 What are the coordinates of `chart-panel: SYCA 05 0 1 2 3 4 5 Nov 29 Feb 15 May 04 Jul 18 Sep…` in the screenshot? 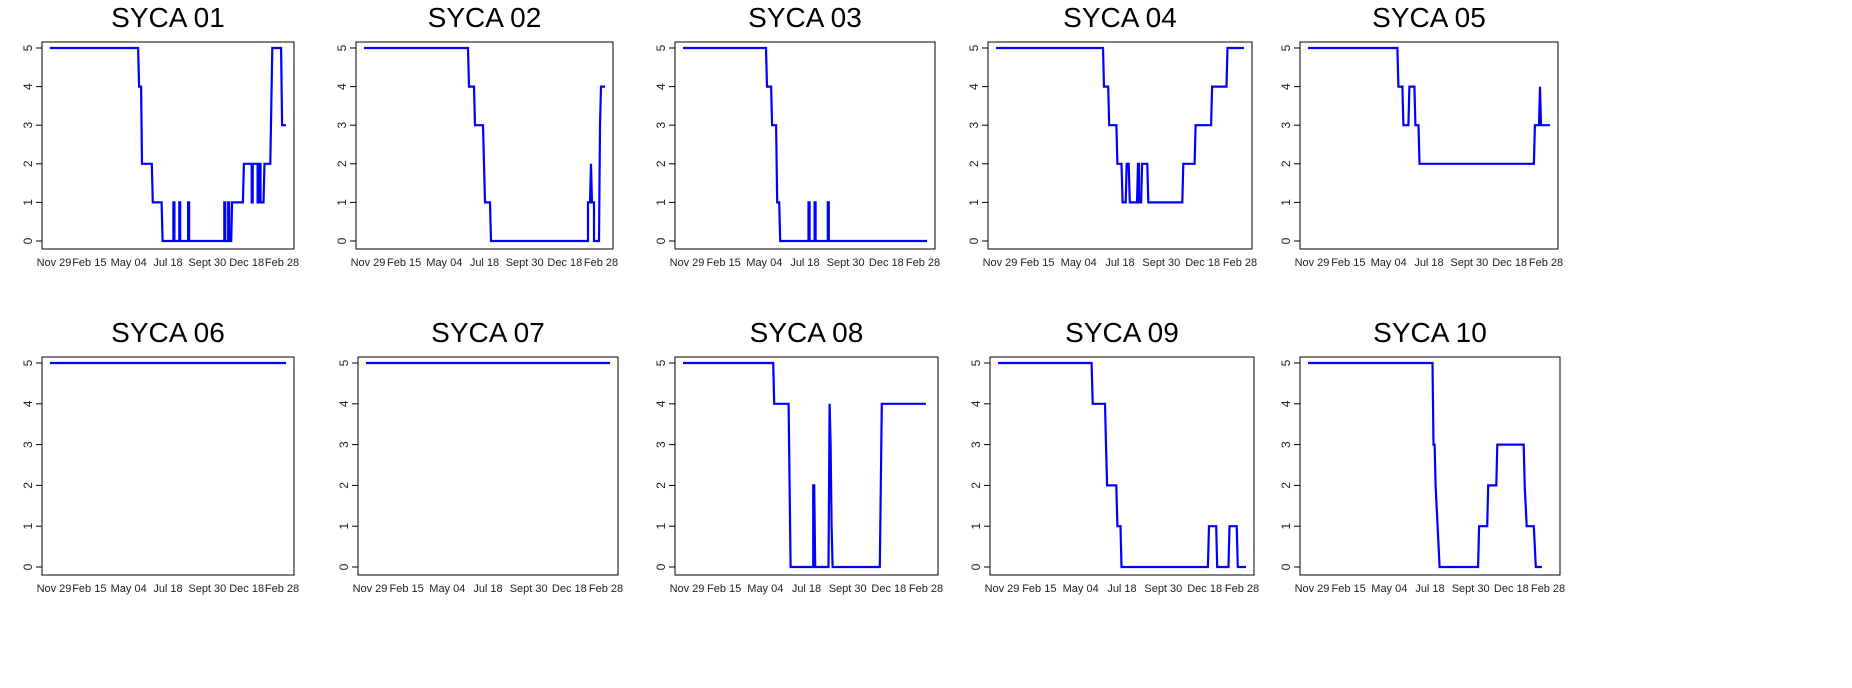 It's located at (1424, 170).